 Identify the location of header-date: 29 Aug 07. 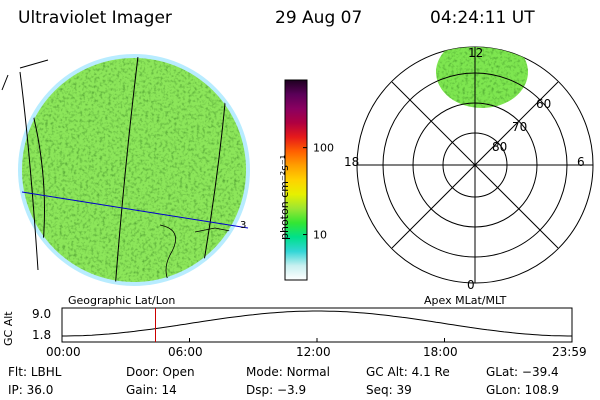
(319, 18).